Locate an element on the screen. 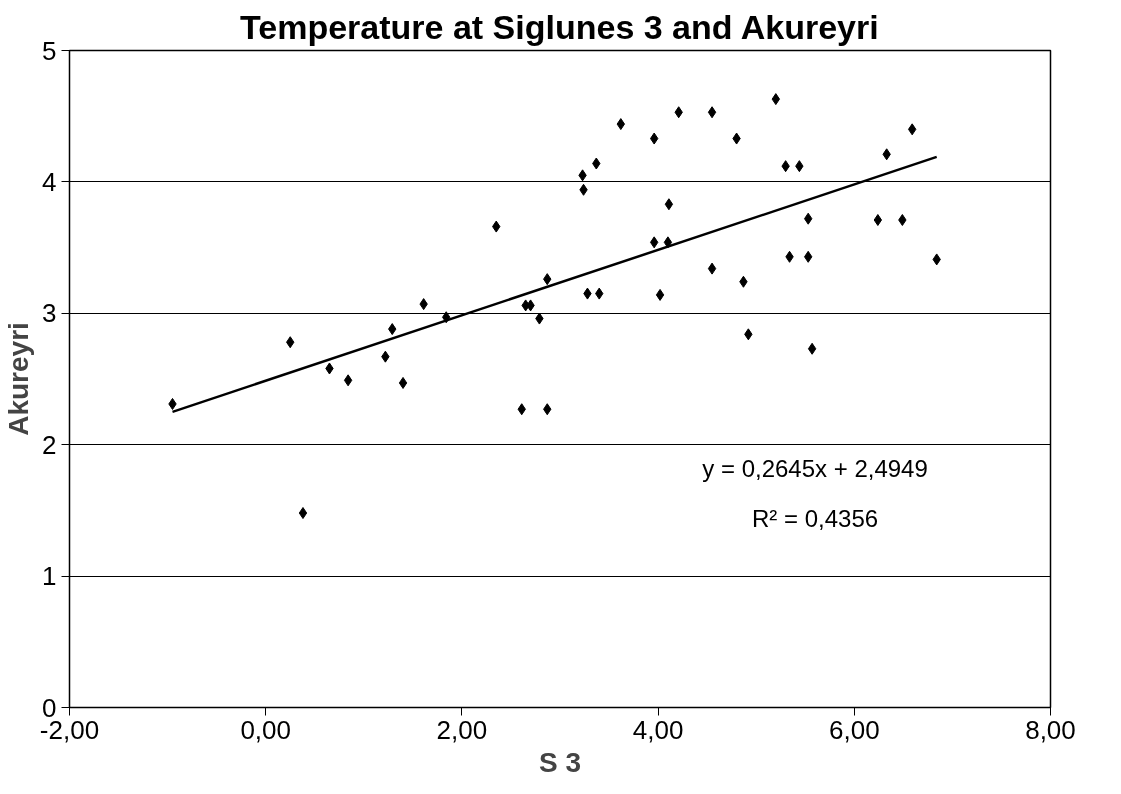 This screenshot has width=1121, height=794. x-tick-label: 4,00 is located at coordinates (658, 729).